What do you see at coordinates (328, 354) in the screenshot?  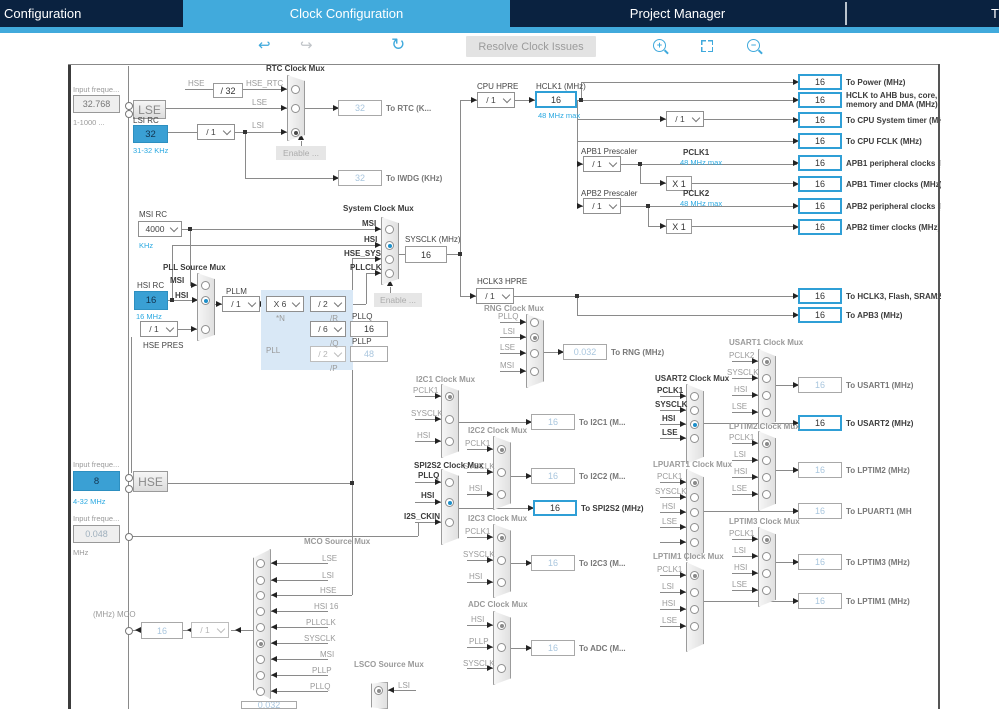 I see `pllp-dropdown: / 2` at bounding box center [328, 354].